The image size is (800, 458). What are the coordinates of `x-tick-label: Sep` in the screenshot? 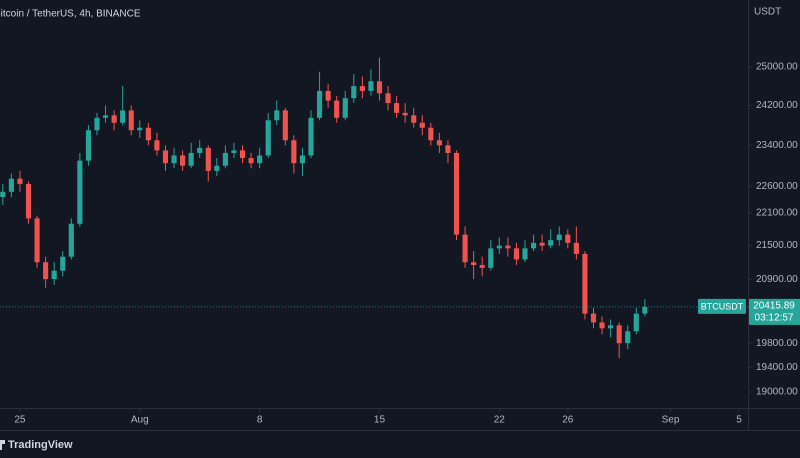 It's located at (671, 420).